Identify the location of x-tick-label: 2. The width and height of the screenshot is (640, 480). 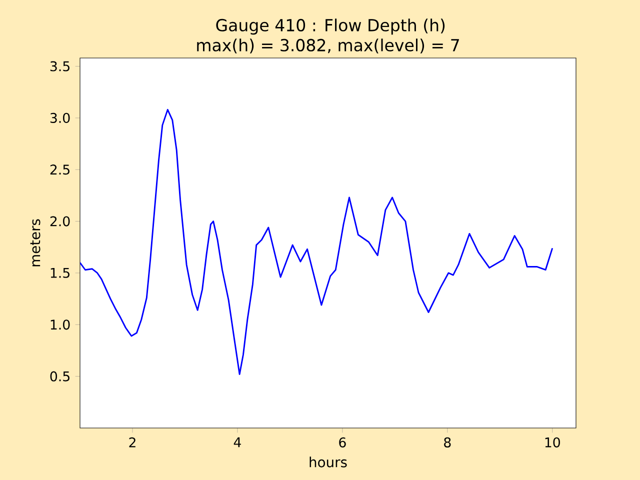
(132, 442).